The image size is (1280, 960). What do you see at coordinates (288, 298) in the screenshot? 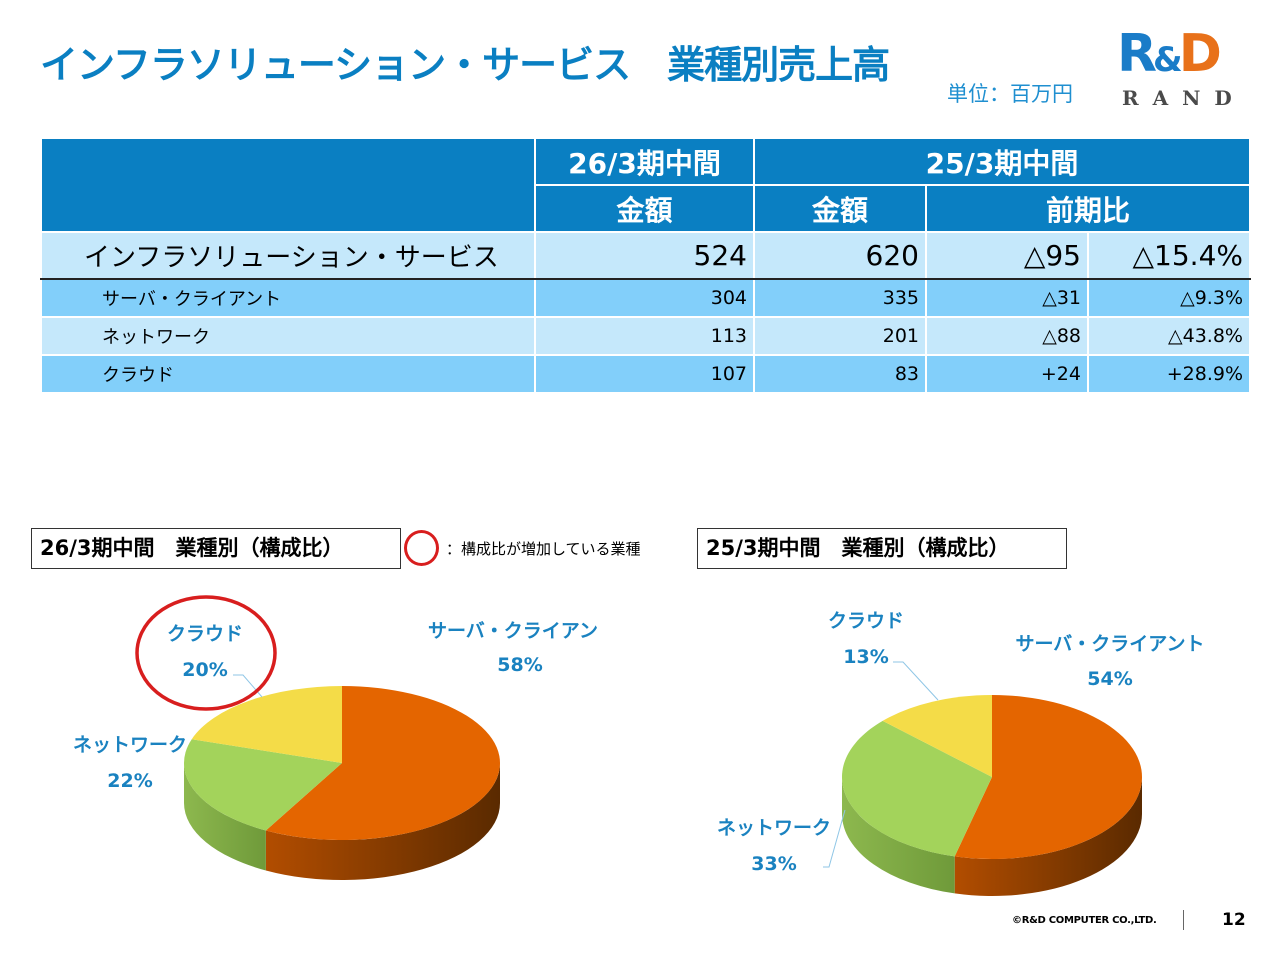
I see `row-label: サーバ・クライアント` at bounding box center [288, 298].